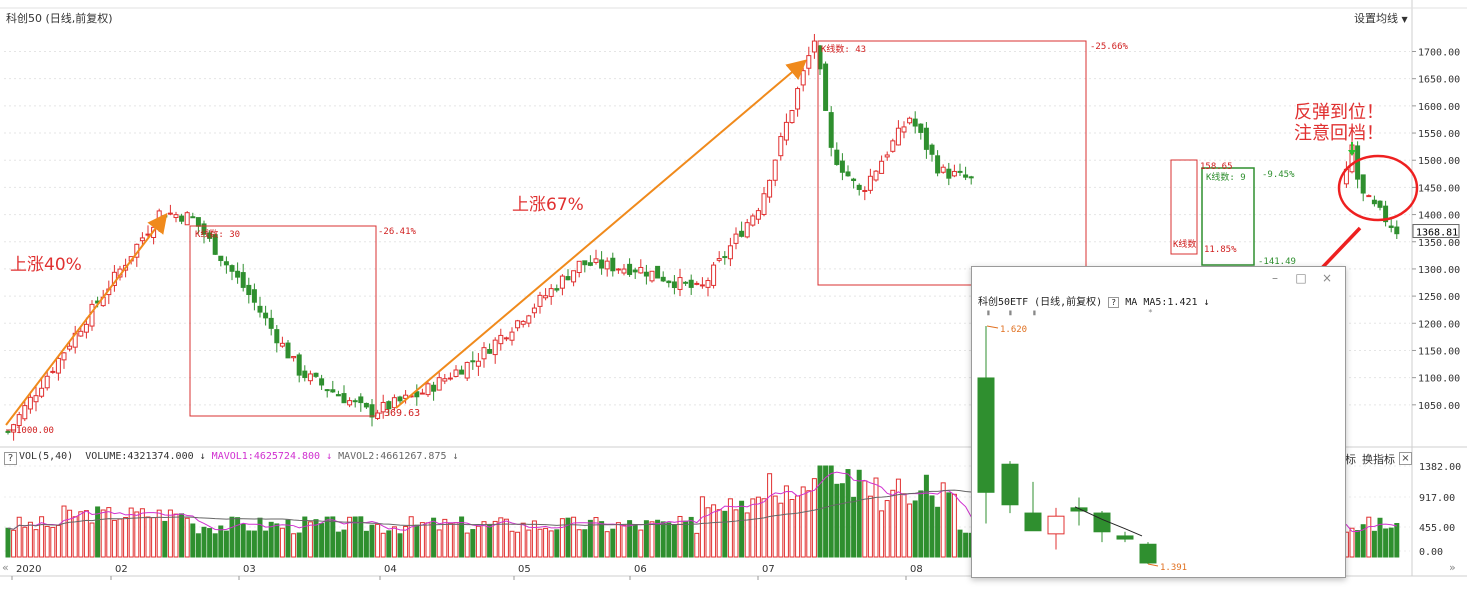  I want to click on price-tick-label: 1450.00, so click(1439, 188).